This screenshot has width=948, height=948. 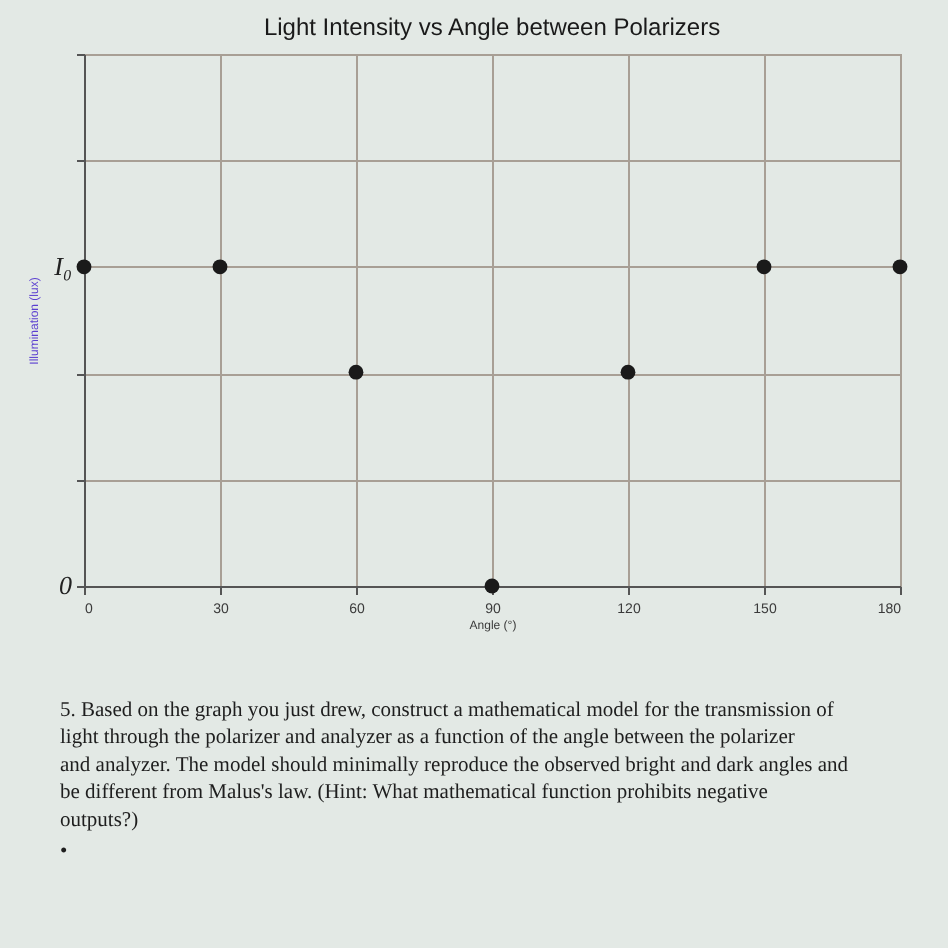 I want to click on annotation: I₀, so click(x=62, y=265).